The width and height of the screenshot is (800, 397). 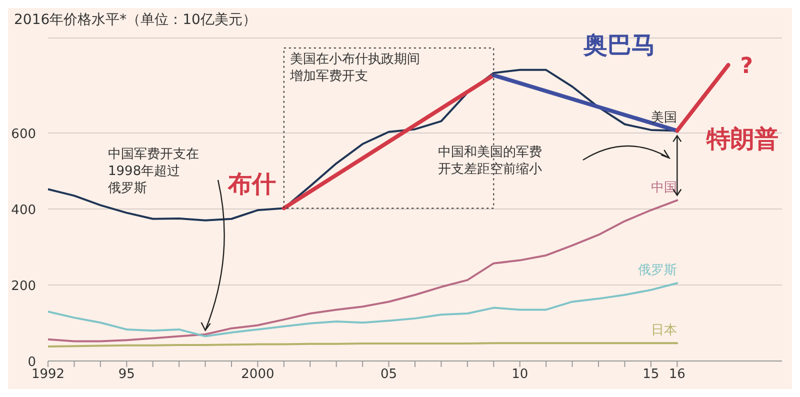 What do you see at coordinates (23, 210) in the screenshot?
I see `y-tick-label: 400` at bounding box center [23, 210].